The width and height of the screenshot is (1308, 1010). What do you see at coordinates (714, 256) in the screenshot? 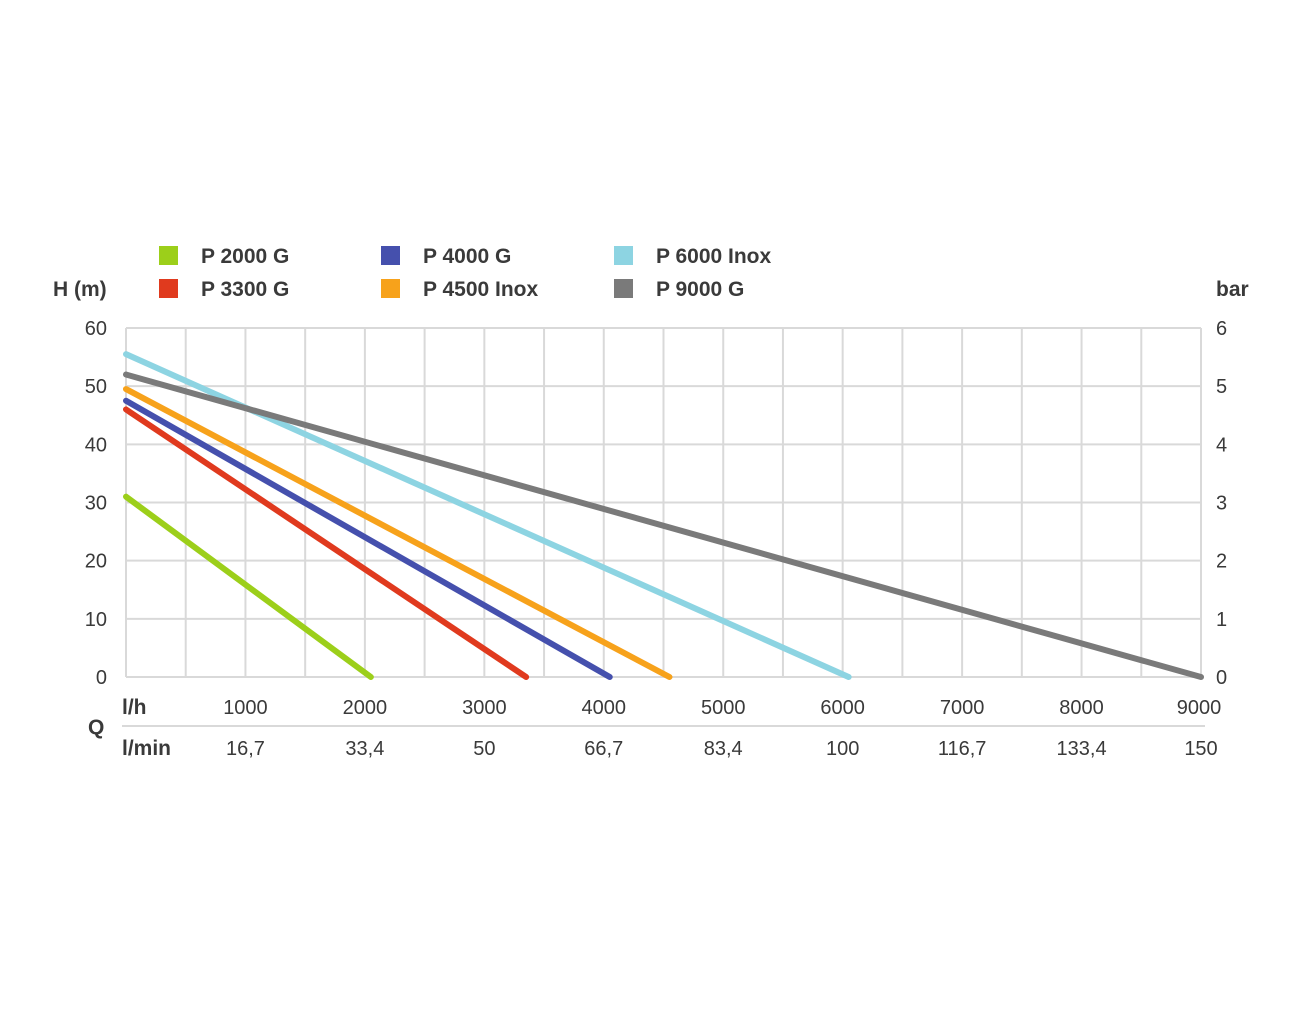
I see `legend-label: P 6000 Inox` at bounding box center [714, 256].